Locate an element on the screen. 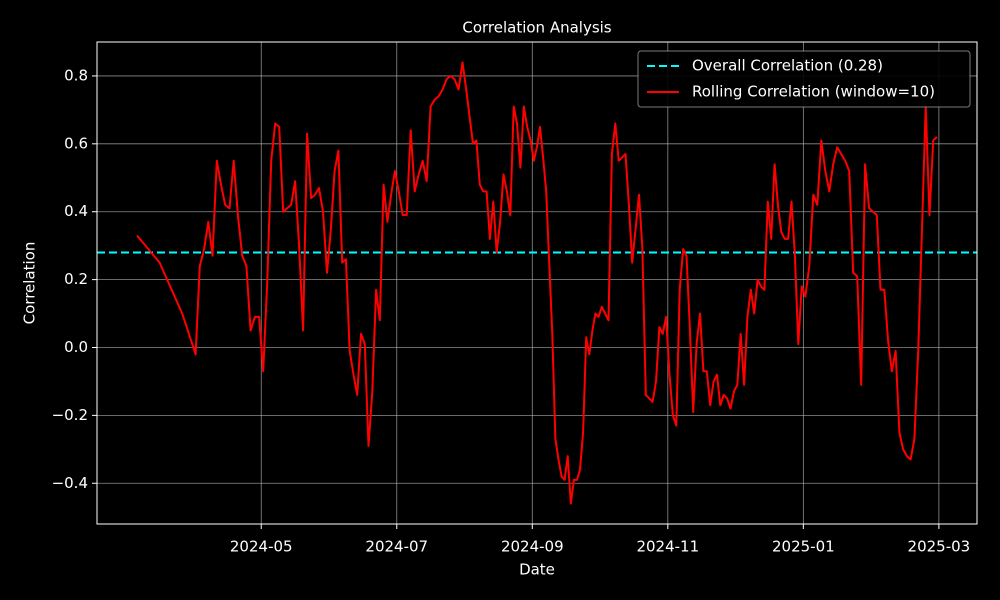 The image size is (1000, 600). legend-label: Overall Correlation (0.28) is located at coordinates (787, 66).